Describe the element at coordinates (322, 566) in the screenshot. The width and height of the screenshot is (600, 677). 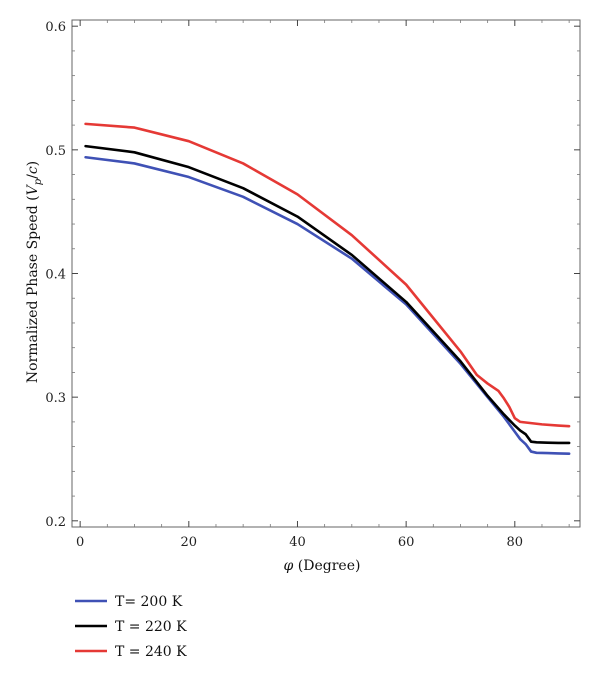
I see `x-axis-title: φ (Degree)` at that location.